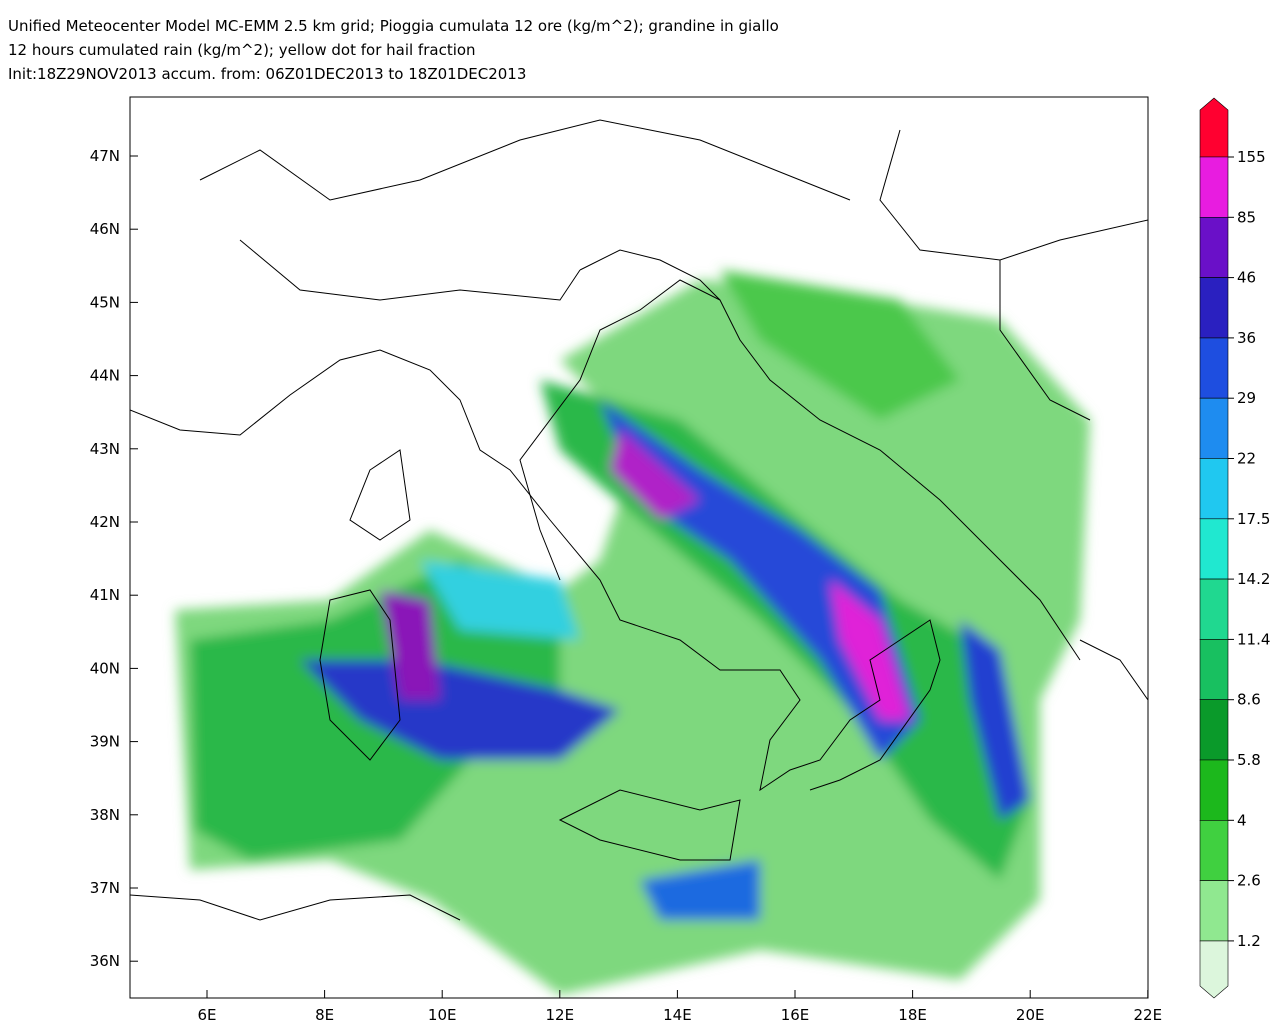 This screenshot has width=1280, height=1028. Describe the element at coordinates (560, 1015) in the screenshot. I see `lon-label: 12E` at that location.